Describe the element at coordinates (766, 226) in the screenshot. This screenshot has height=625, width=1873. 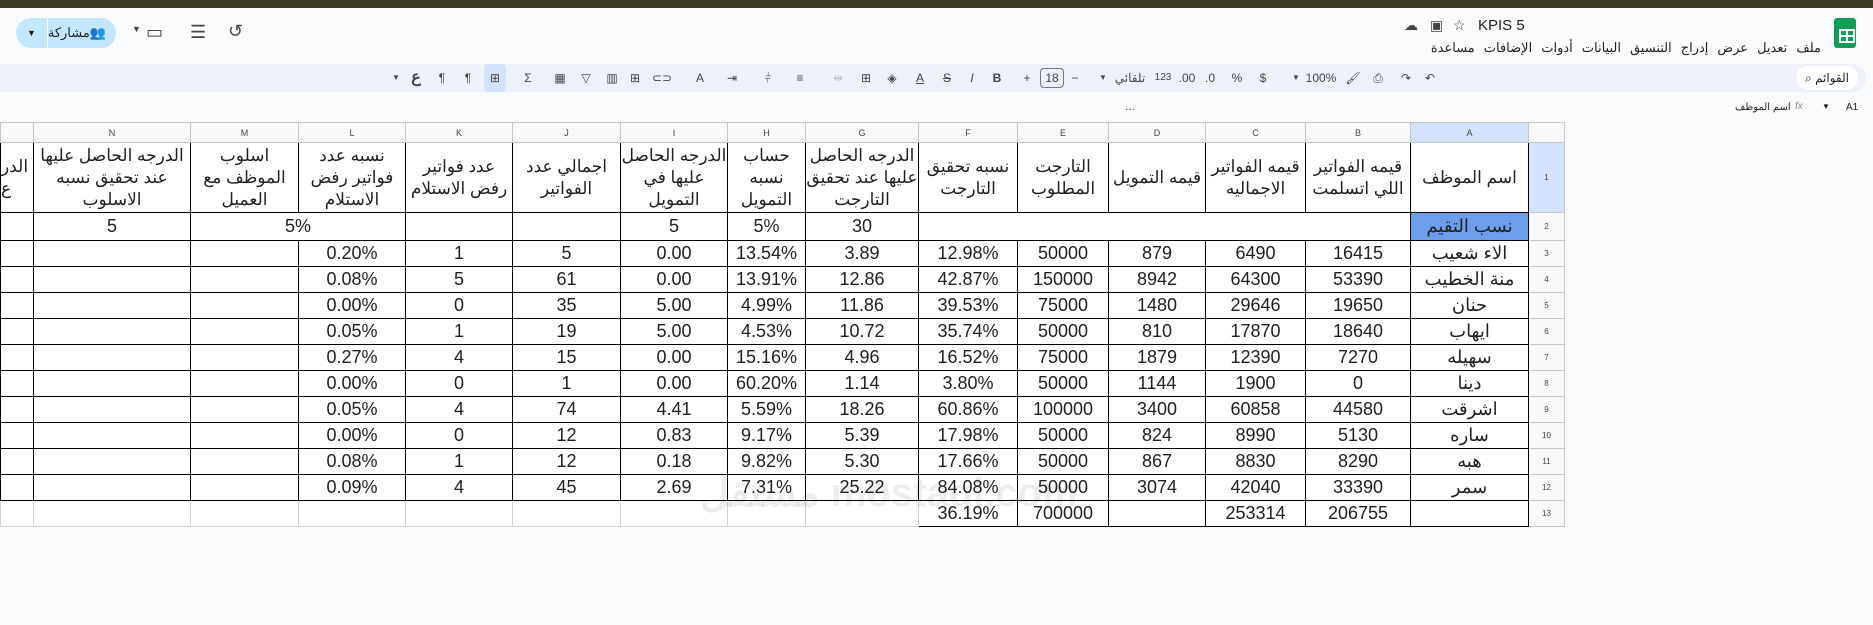
I see `cell-H2: 5%` at that location.